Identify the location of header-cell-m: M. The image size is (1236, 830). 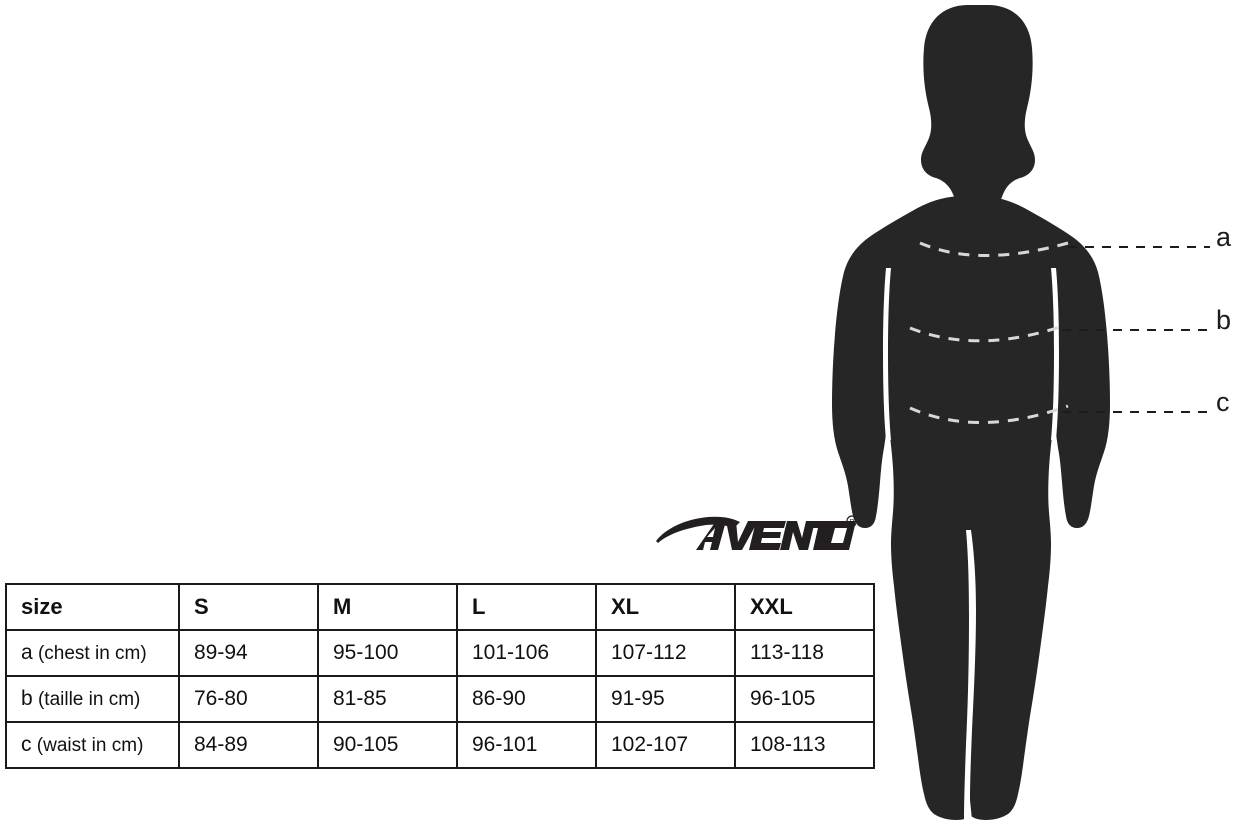
(387, 607).